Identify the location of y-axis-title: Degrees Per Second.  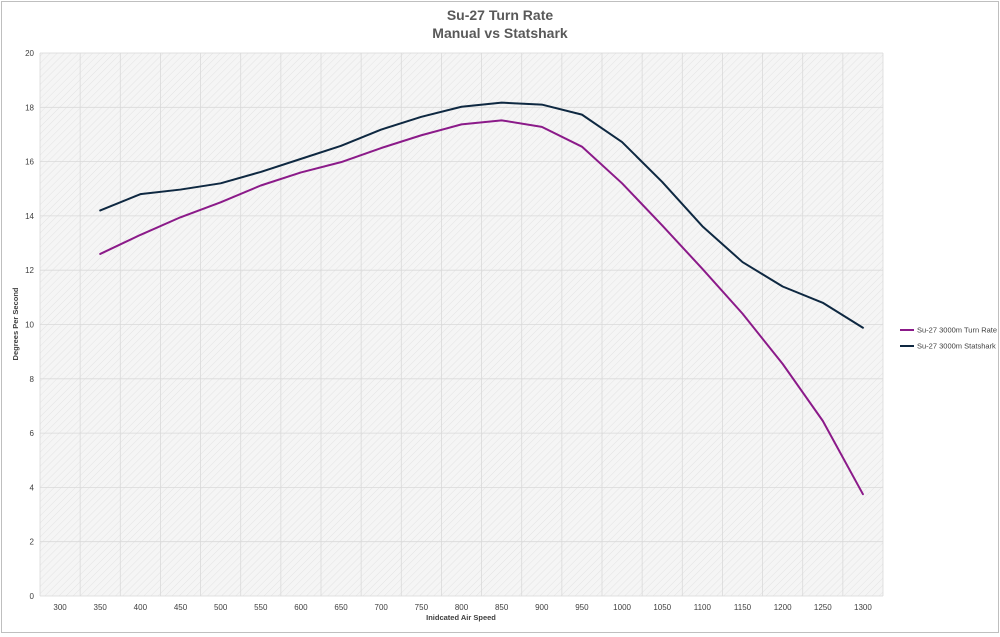
(15, 323).